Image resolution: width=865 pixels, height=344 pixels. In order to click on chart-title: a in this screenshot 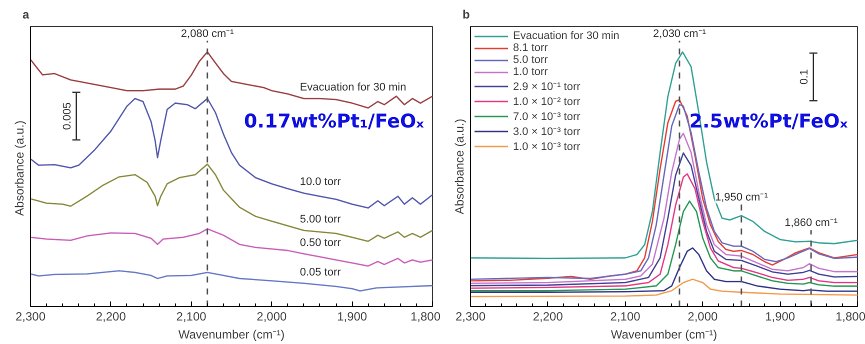, I will do `click(26, 15)`.